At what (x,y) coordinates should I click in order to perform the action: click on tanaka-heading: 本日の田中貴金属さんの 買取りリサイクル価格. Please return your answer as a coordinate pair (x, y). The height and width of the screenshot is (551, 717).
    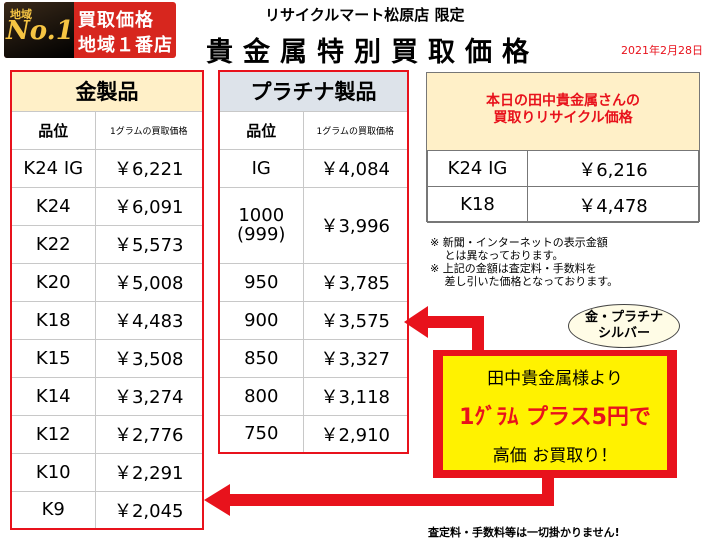
    Looking at the image, I should click on (563, 111).